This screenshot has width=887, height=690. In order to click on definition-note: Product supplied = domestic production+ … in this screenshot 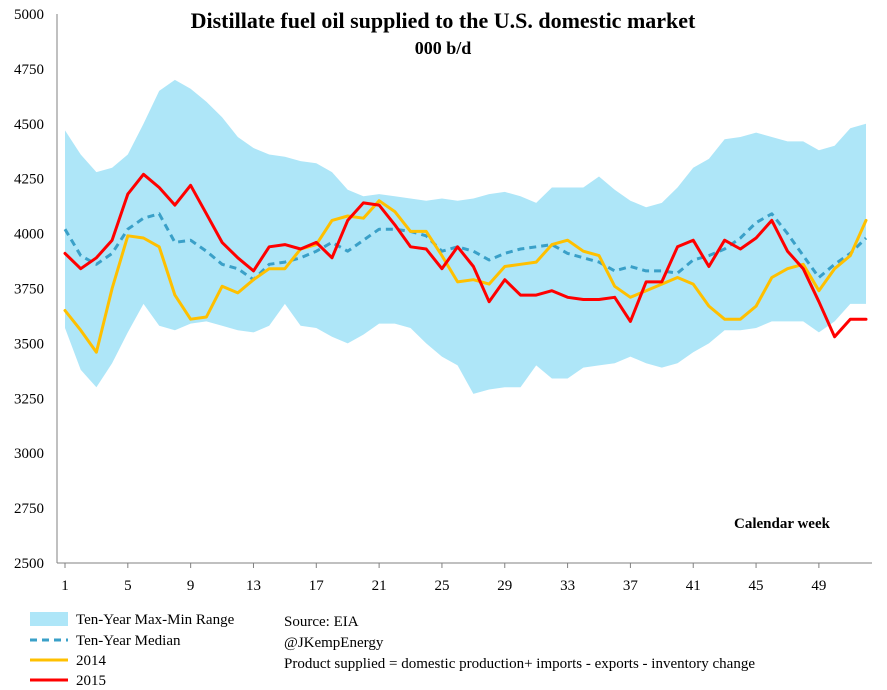, I will do `click(519, 664)`.